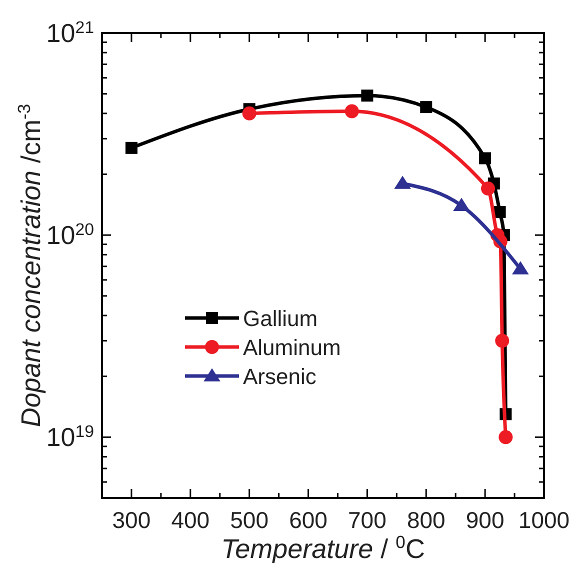  What do you see at coordinates (70, 33) in the screenshot?
I see `y-tick-label: 10$^{21}$` at bounding box center [70, 33].